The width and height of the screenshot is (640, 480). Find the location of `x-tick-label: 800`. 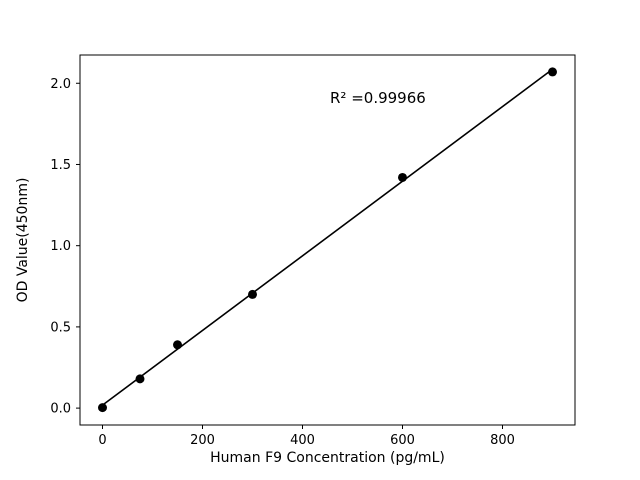

x-tick-label: 800 is located at coordinates (502, 440).